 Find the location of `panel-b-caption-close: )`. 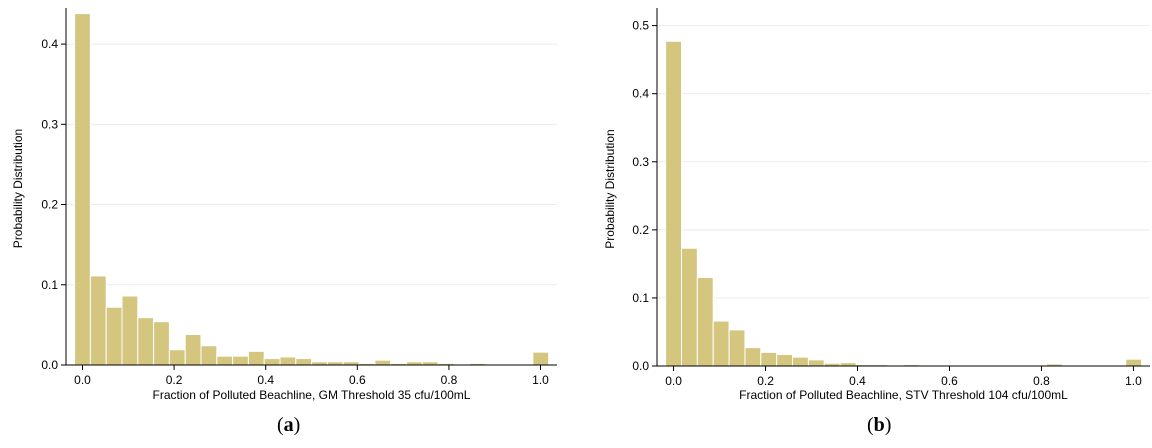

panel-b-caption-close: ) is located at coordinates (888, 425).